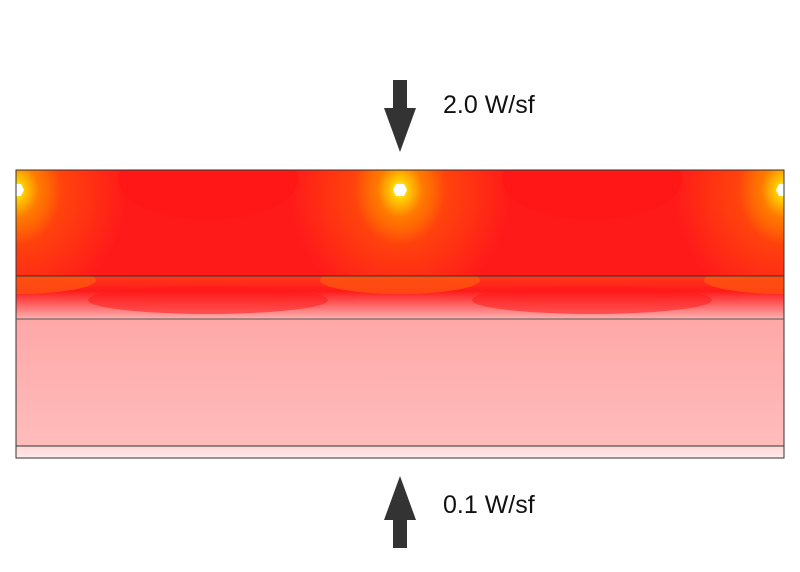 The image size is (800, 572). What do you see at coordinates (400, 512) in the screenshot?
I see `bottom-flux-arrow` at bounding box center [400, 512].